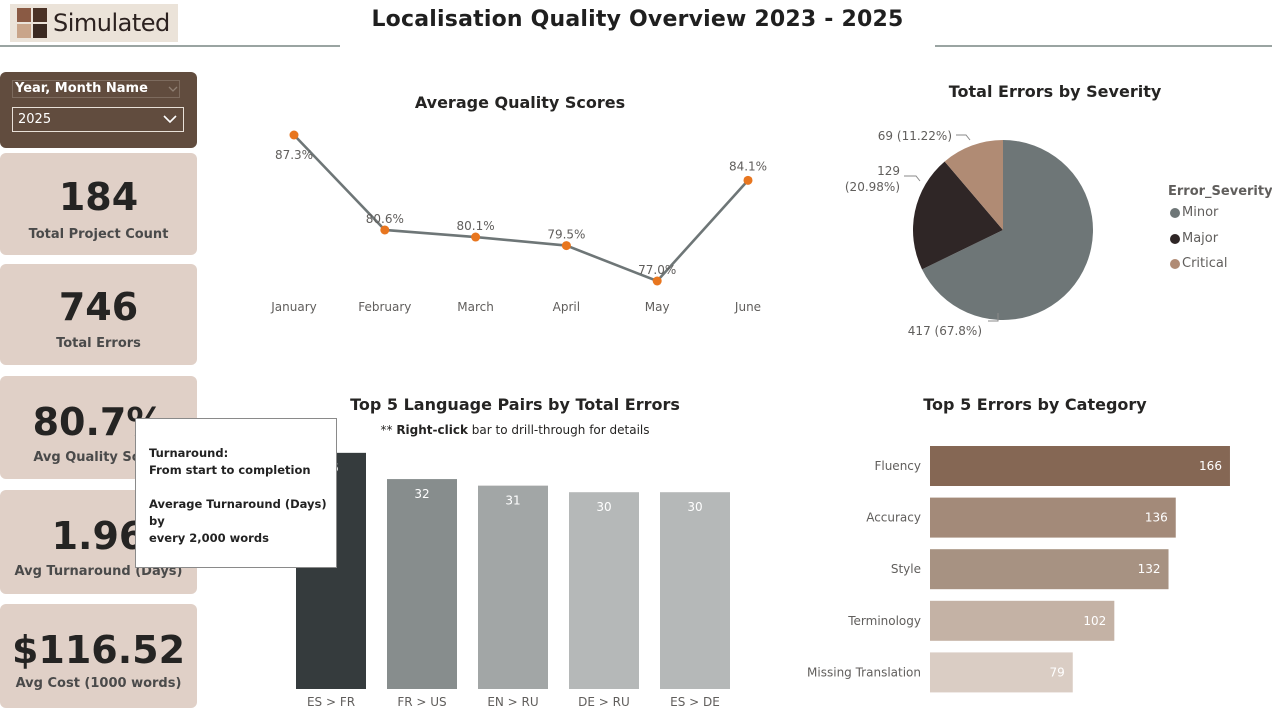 Image resolution: width=1272 pixels, height=717 pixels. I want to click on kpi-card-total-errors: 746 Total Errors, so click(98, 314).